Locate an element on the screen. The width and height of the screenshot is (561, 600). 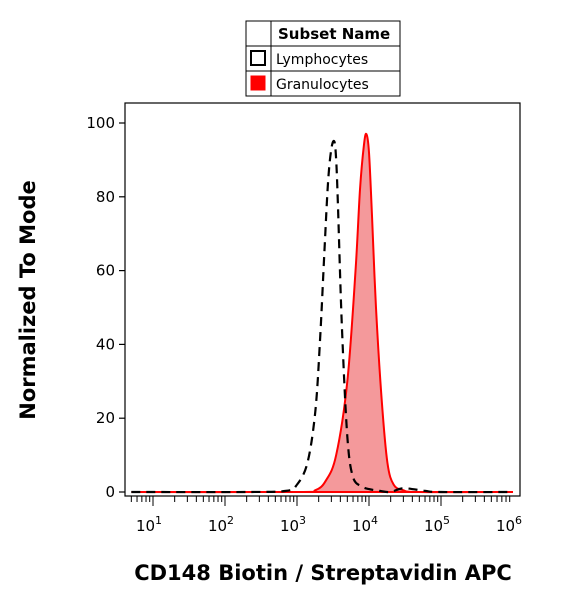
x-axis-title: CD148 Biotin / Streptavidin APC is located at coordinates (323, 573).